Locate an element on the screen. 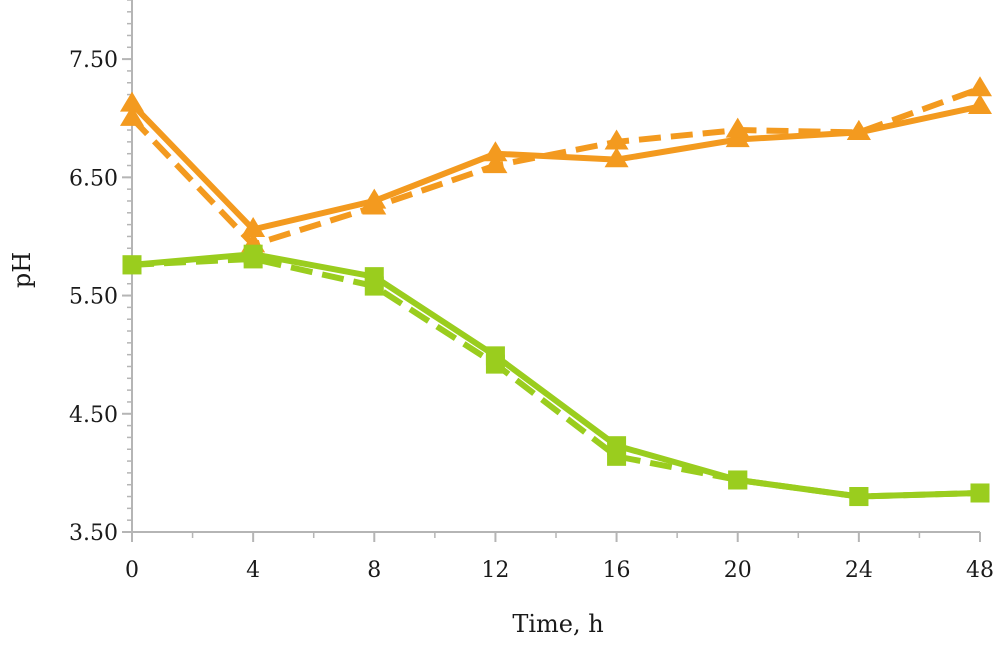 This screenshot has height=647, width=1000. x-tick-label: 8 is located at coordinates (374, 570).